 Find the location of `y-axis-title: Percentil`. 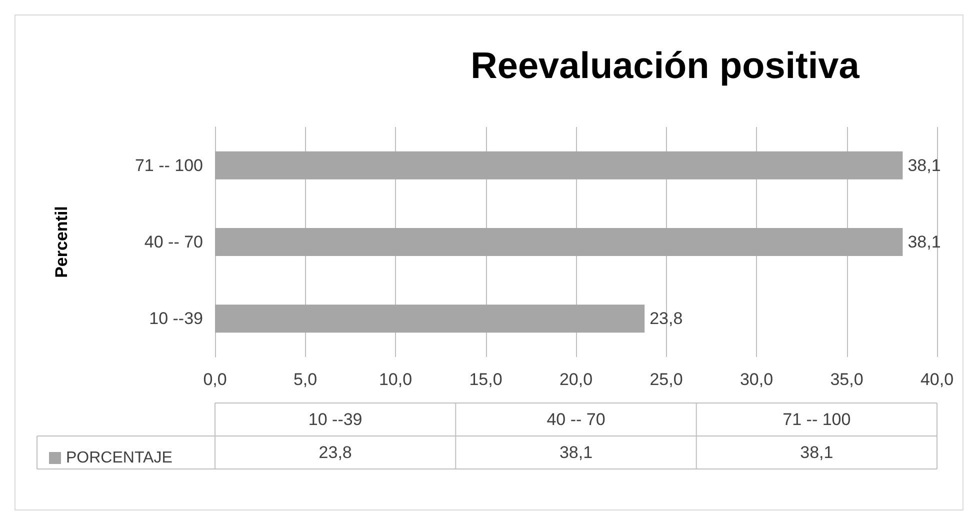

y-axis-title: Percentil is located at coordinates (61, 242).